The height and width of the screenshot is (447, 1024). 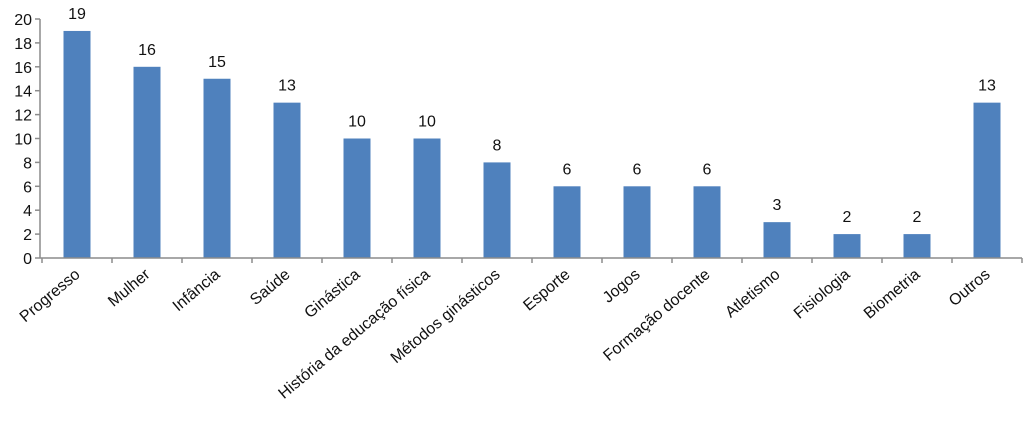 I want to click on y-tick-label: 8, so click(x=27, y=163).